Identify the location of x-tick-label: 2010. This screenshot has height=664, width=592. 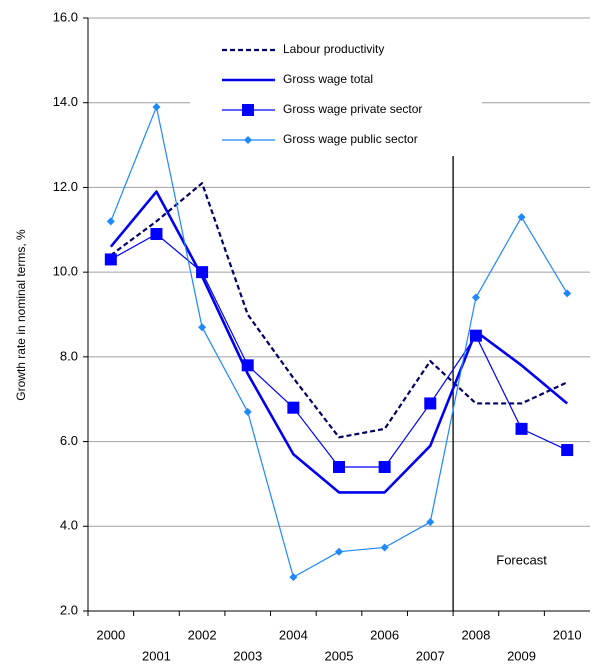
(567, 634).